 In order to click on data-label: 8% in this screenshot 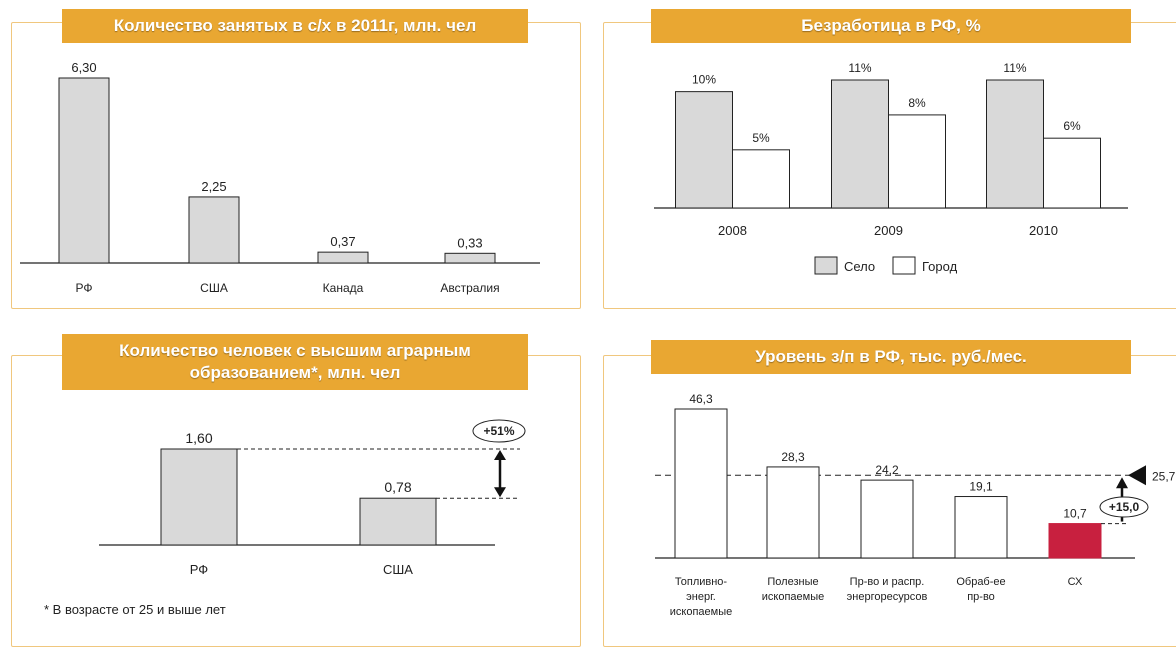, I will do `click(917, 103)`.